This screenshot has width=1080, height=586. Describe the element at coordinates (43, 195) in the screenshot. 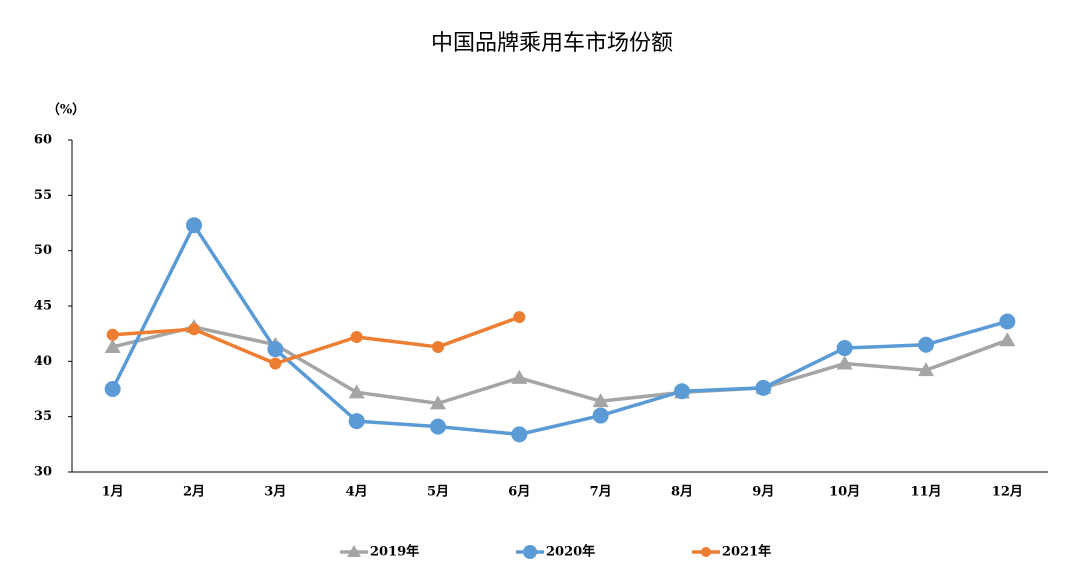

I see `y-tick-label: 55` at that location.